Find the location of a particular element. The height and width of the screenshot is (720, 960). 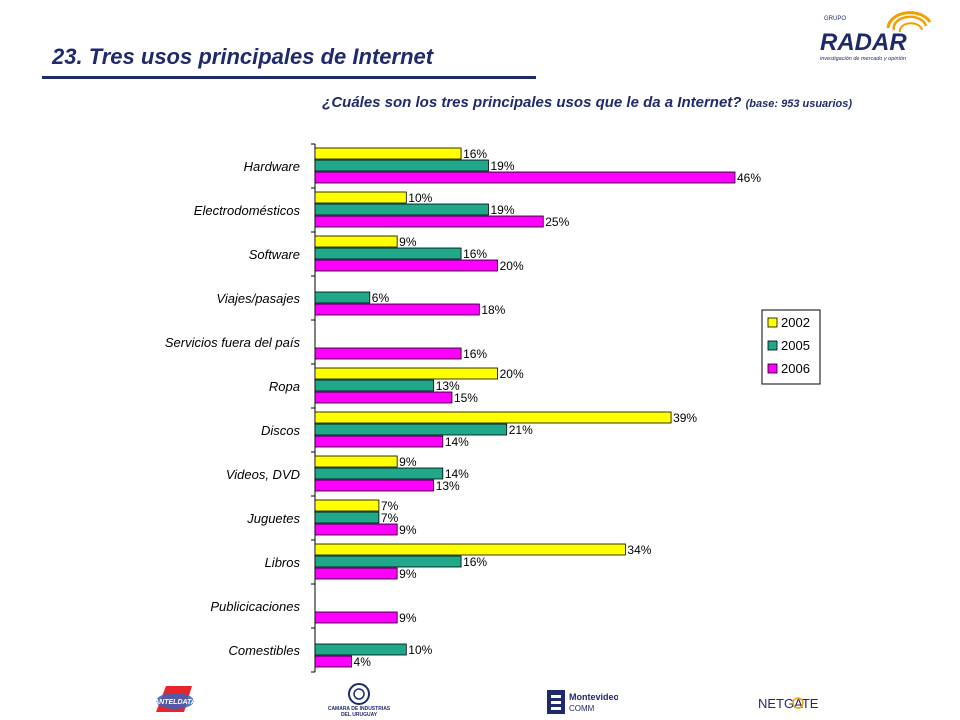

montevideo-comm-logo: Montevideo COMM is located at coordinates (582, 702).